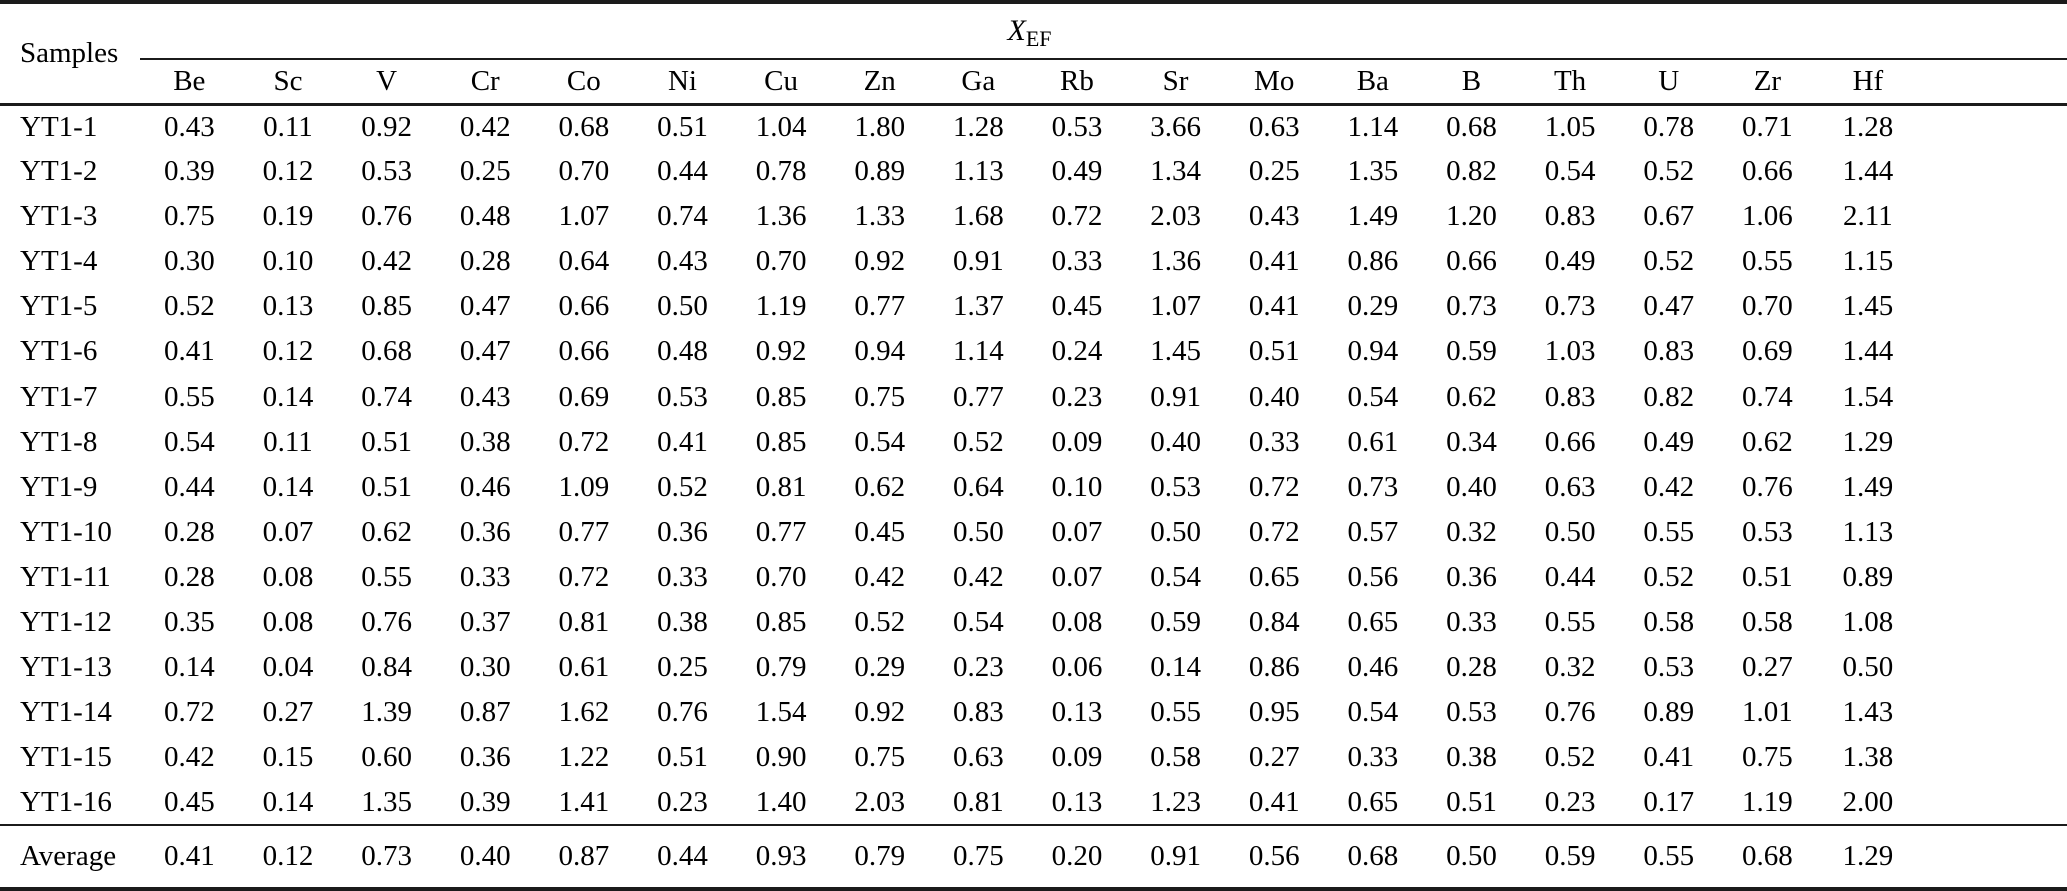  What do you see at coordinates (1373, 576) in the screenshot?
I see `value-cell: 0.56` at bounding box center [1373, 576].